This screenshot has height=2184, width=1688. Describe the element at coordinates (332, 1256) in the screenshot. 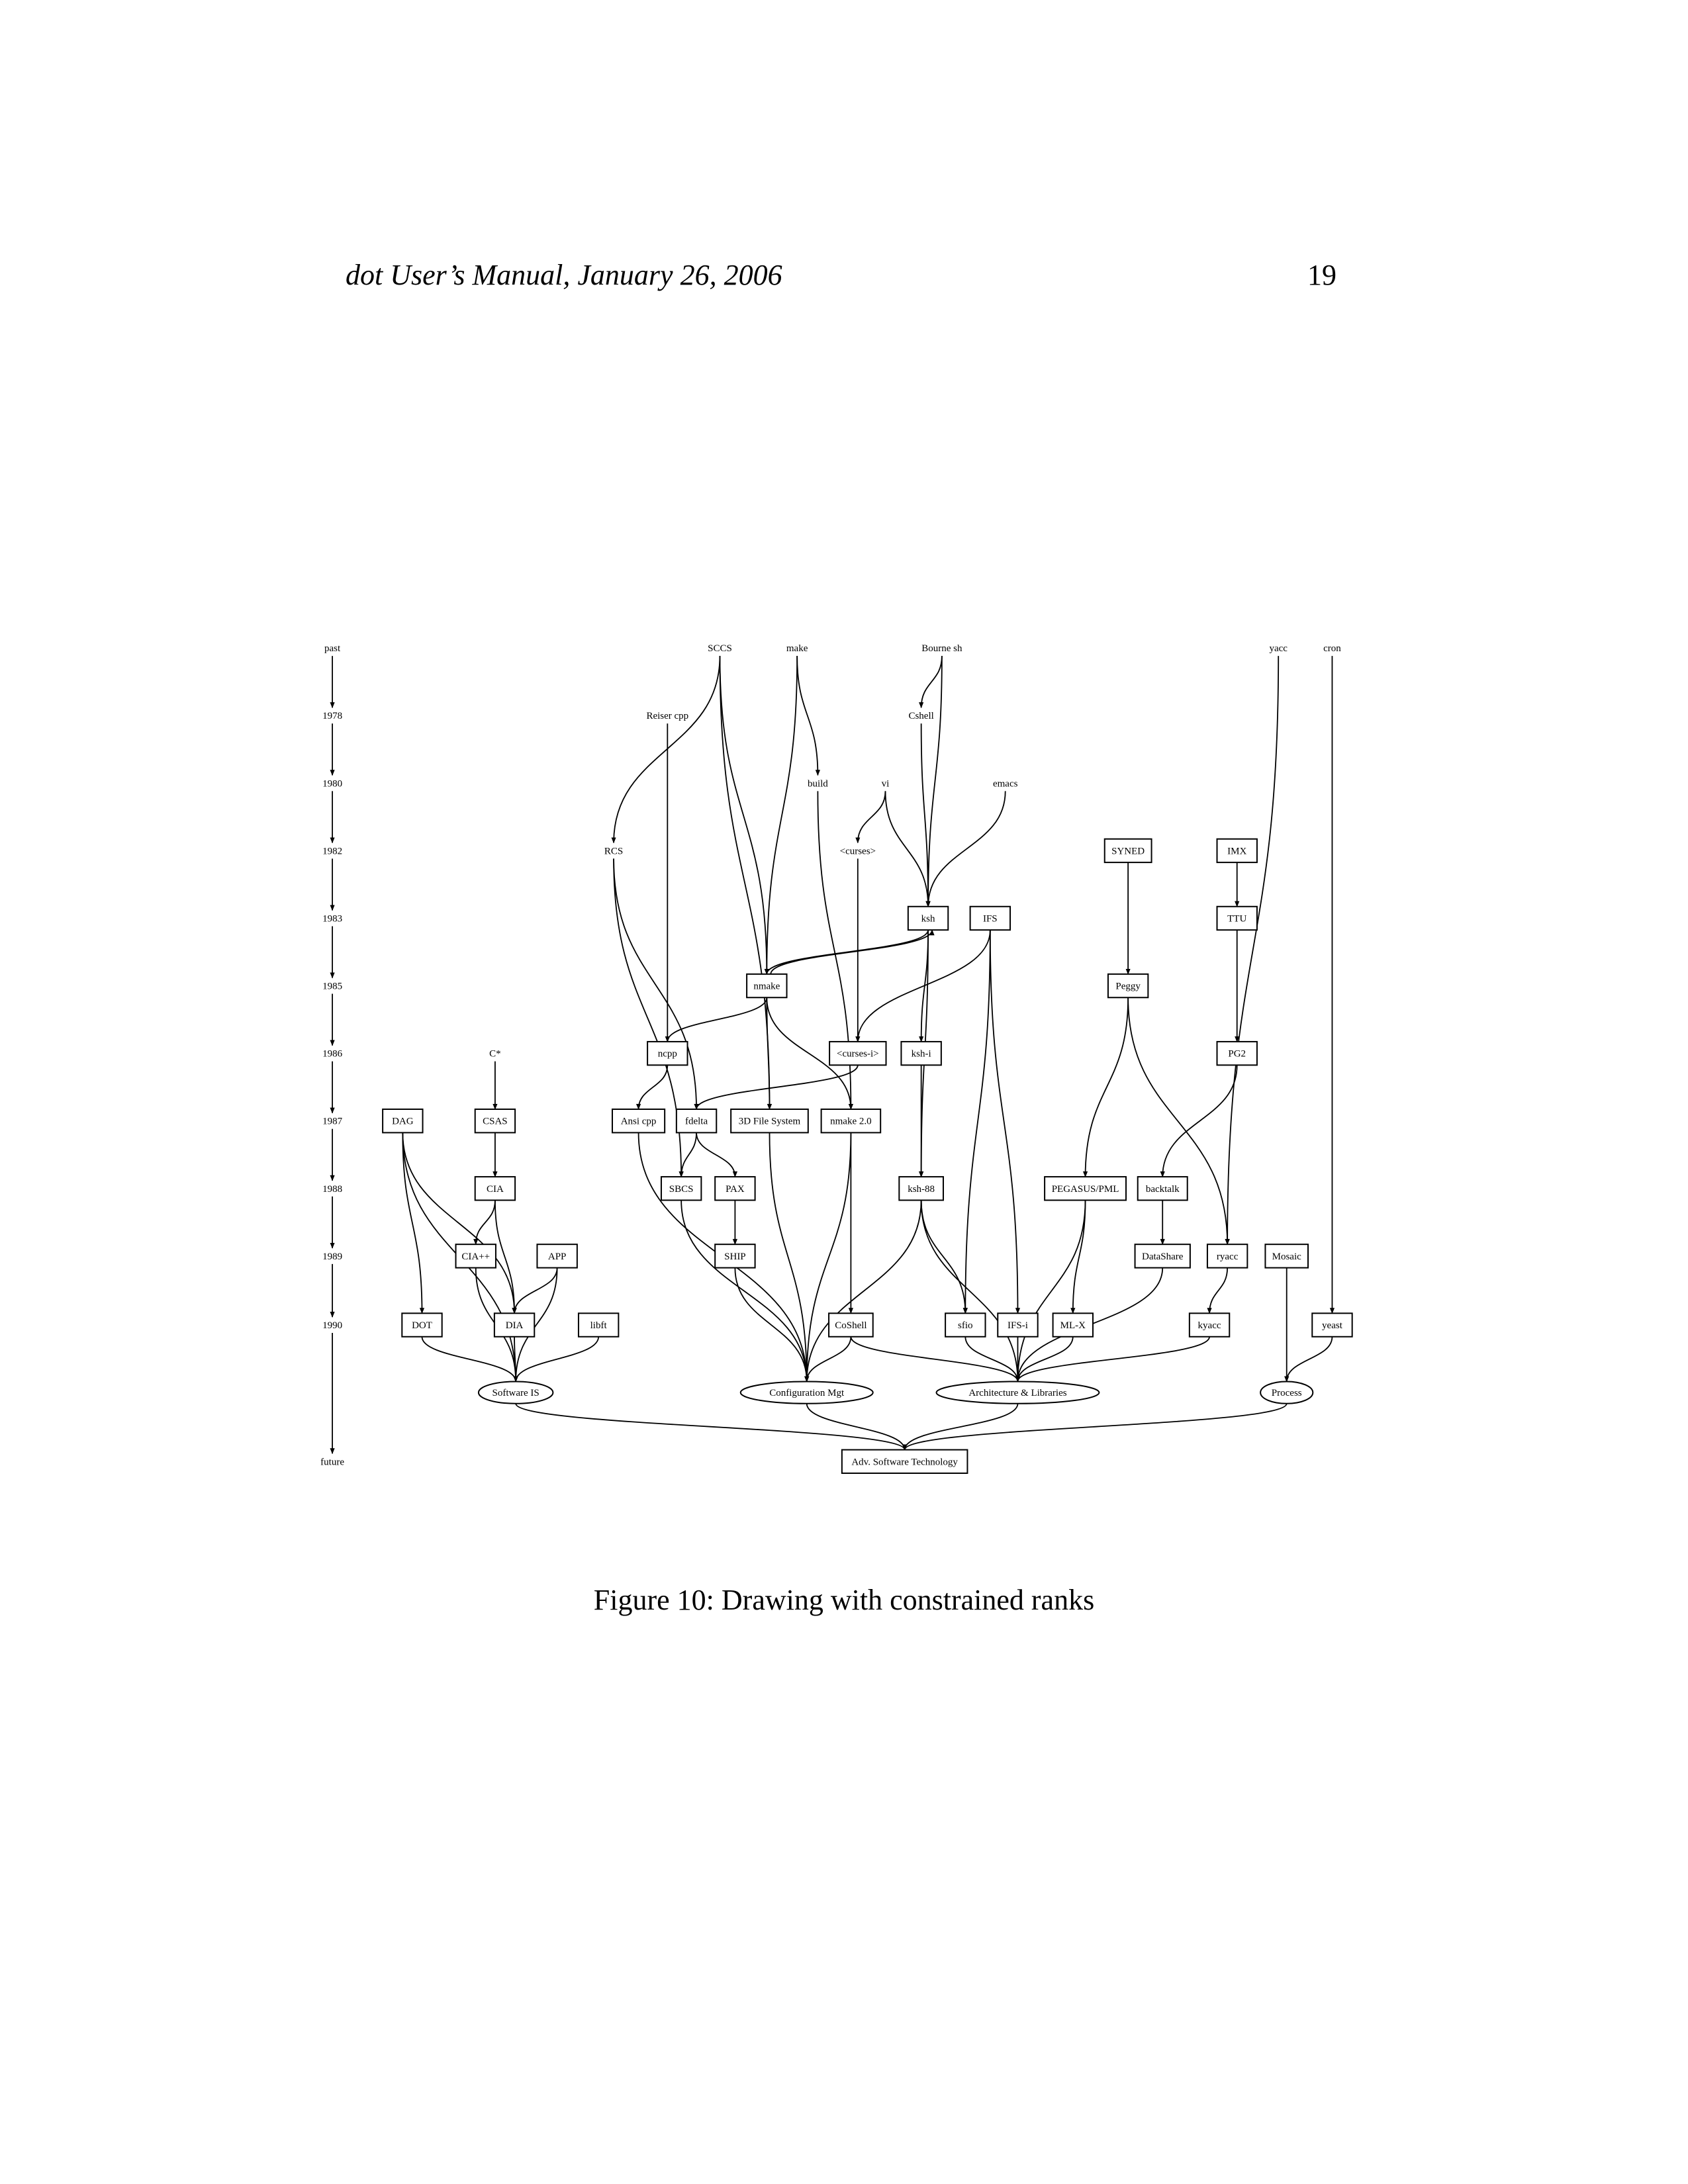

I see `graph-node-1989: 1989` at that location.